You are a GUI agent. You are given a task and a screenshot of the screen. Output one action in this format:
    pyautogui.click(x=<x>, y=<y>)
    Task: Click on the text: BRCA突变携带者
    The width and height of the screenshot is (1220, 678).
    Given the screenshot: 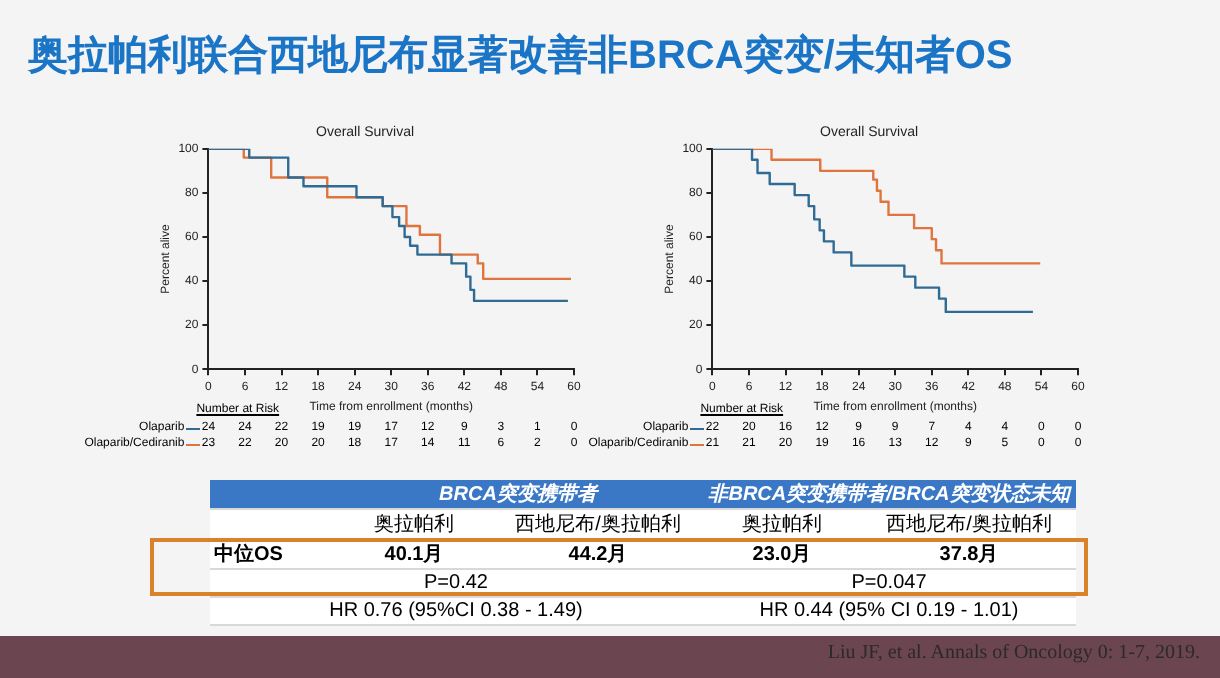 What is the action you would take?
    pyautogui.click(x=518, y=494)
    